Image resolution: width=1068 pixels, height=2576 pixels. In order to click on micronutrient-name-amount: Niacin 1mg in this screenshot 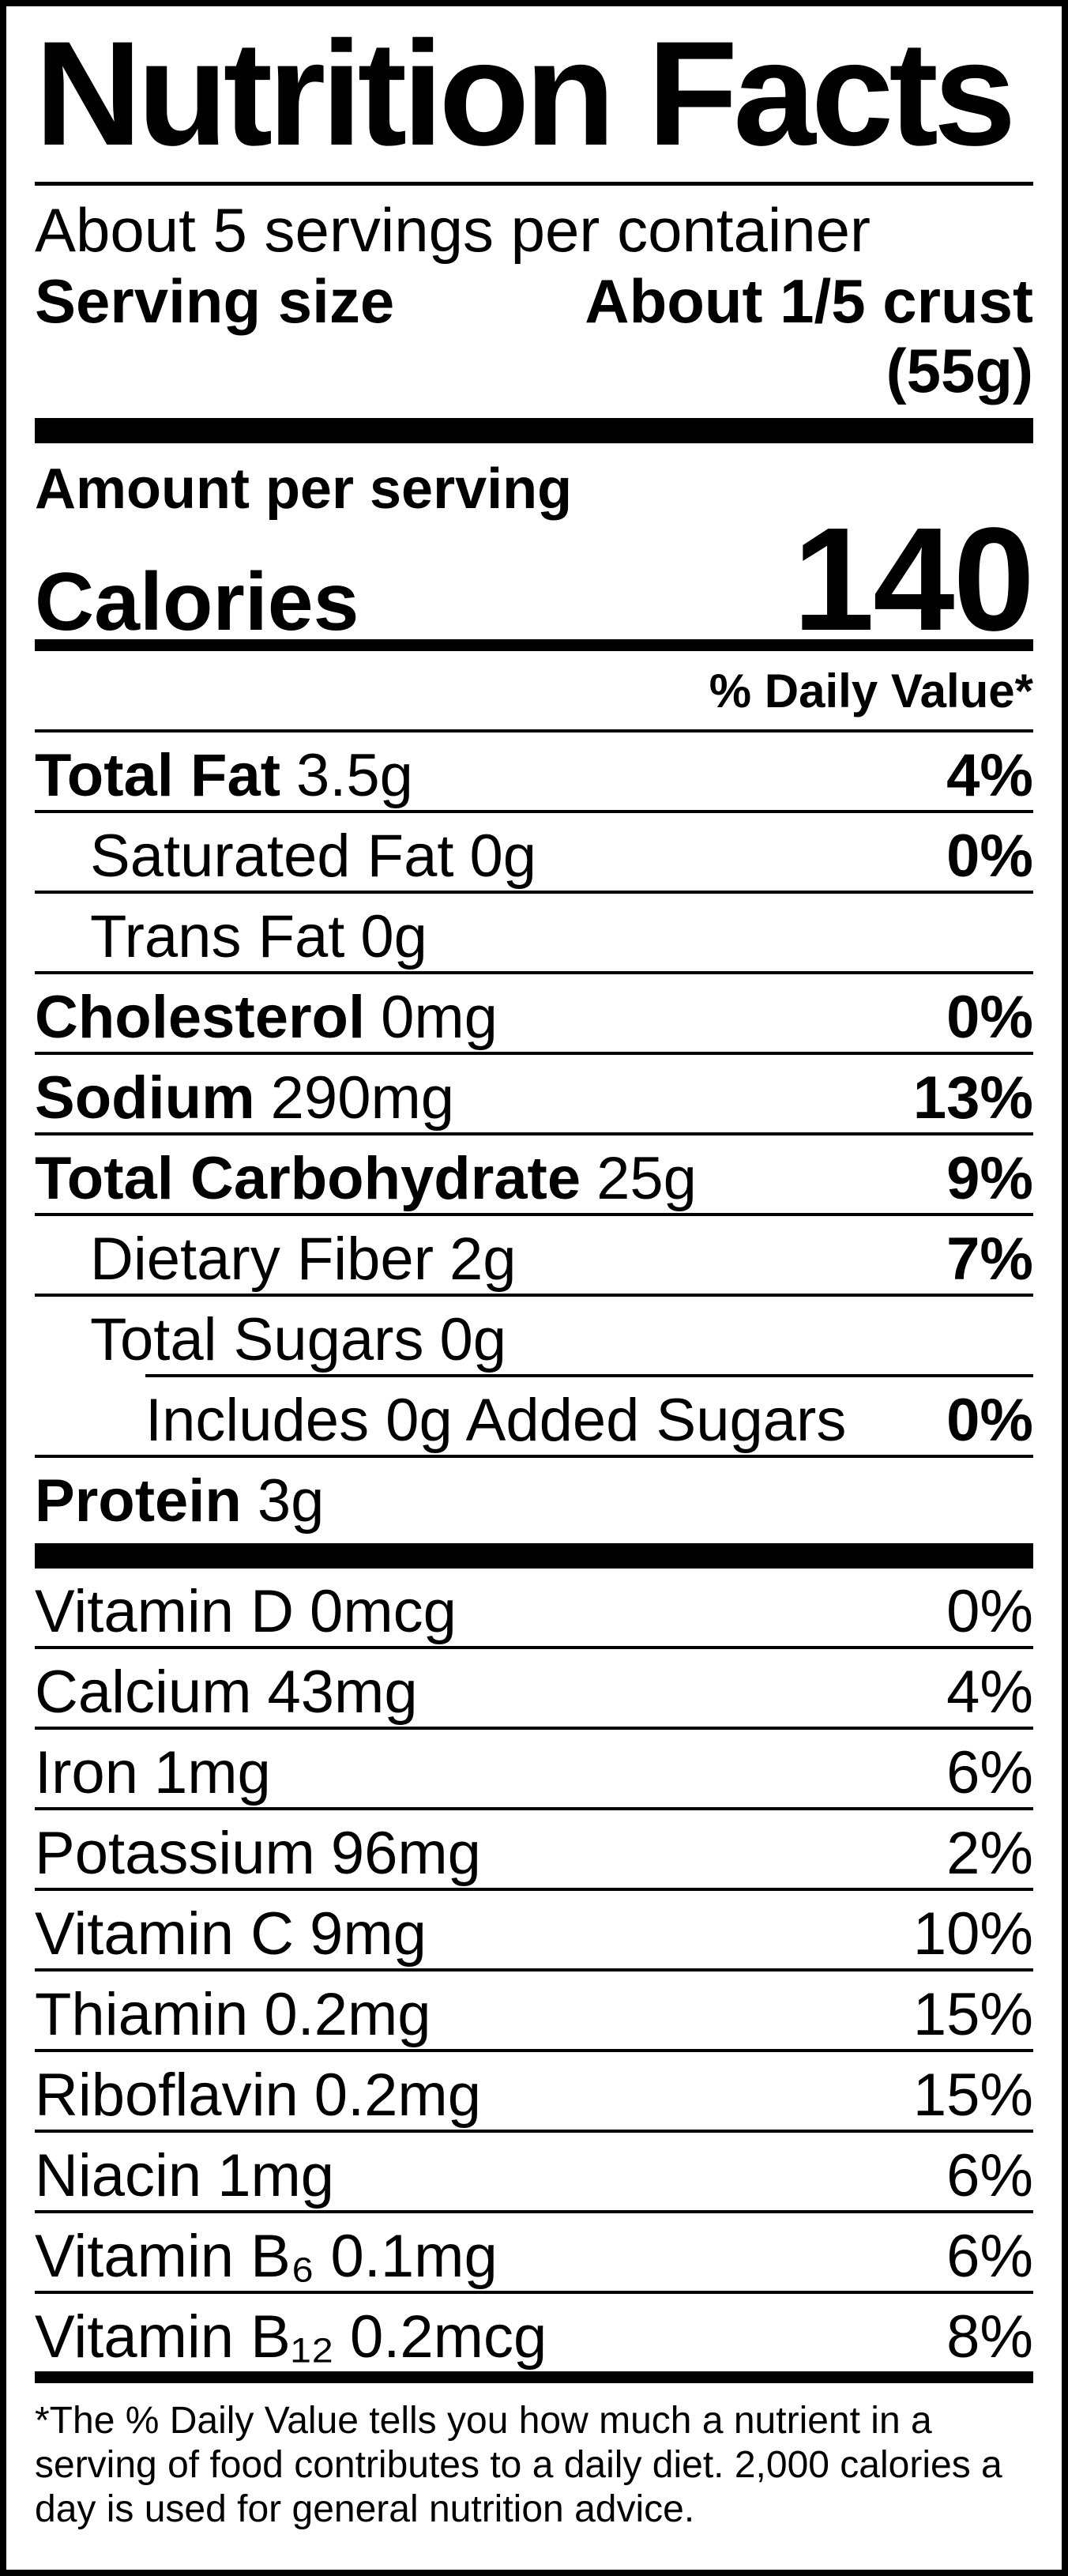, I will do `click(184, 2176)`.